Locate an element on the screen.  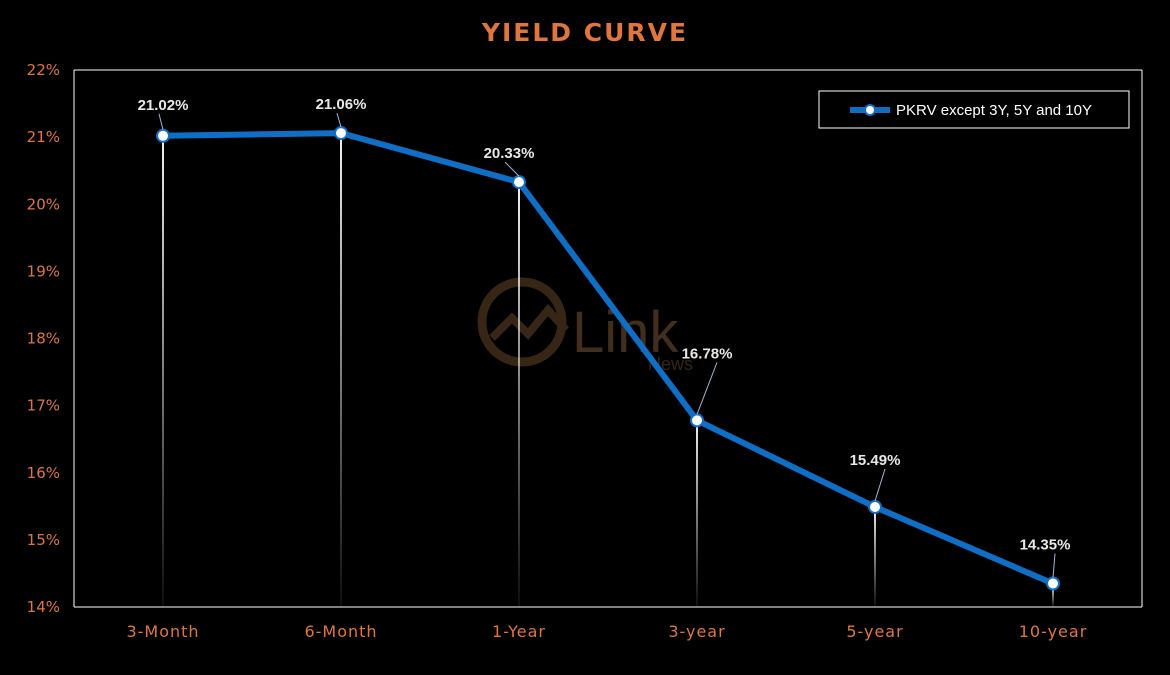
y-tick-labels: 14% 15% 16% 17% 18% 19% 20% 21% 22% is located at coordinates (43, 338).